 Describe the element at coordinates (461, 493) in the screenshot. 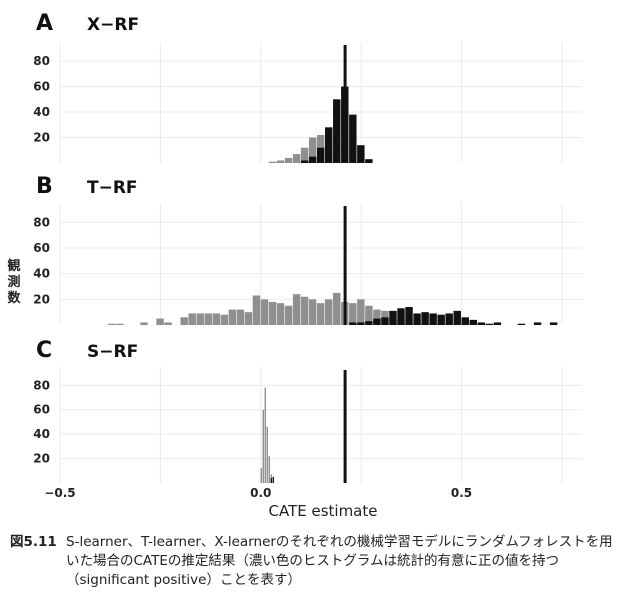

I see `x-tick-label: 0.5` at that location.